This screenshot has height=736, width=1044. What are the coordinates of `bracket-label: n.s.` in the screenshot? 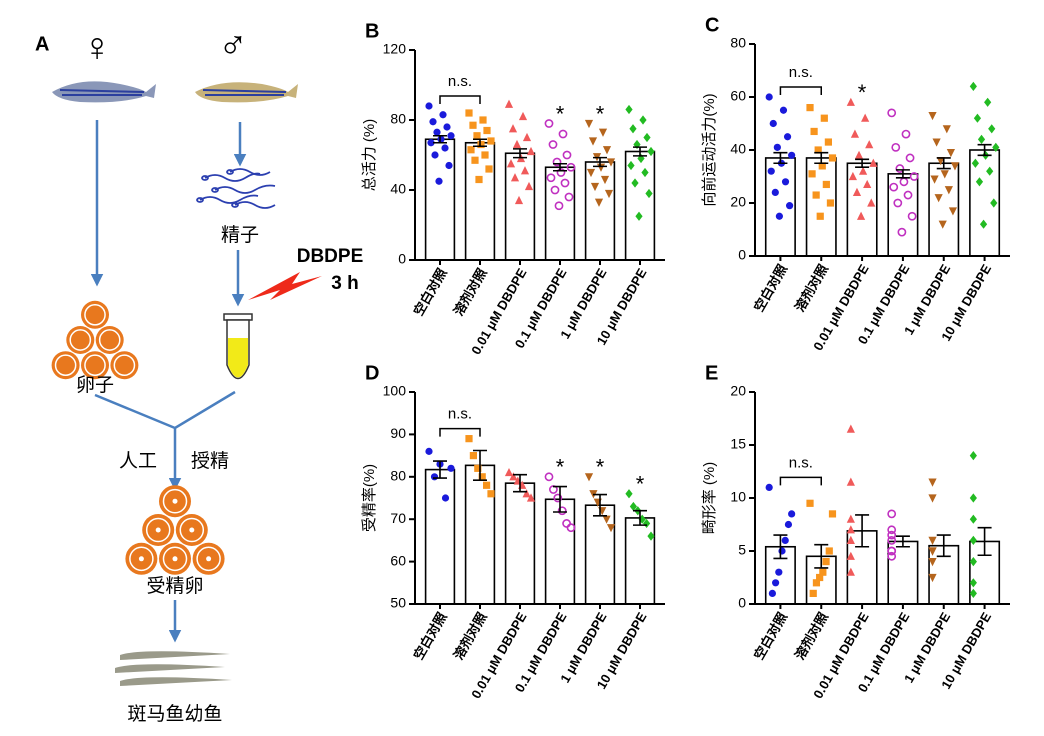 It's located at (460, 81).